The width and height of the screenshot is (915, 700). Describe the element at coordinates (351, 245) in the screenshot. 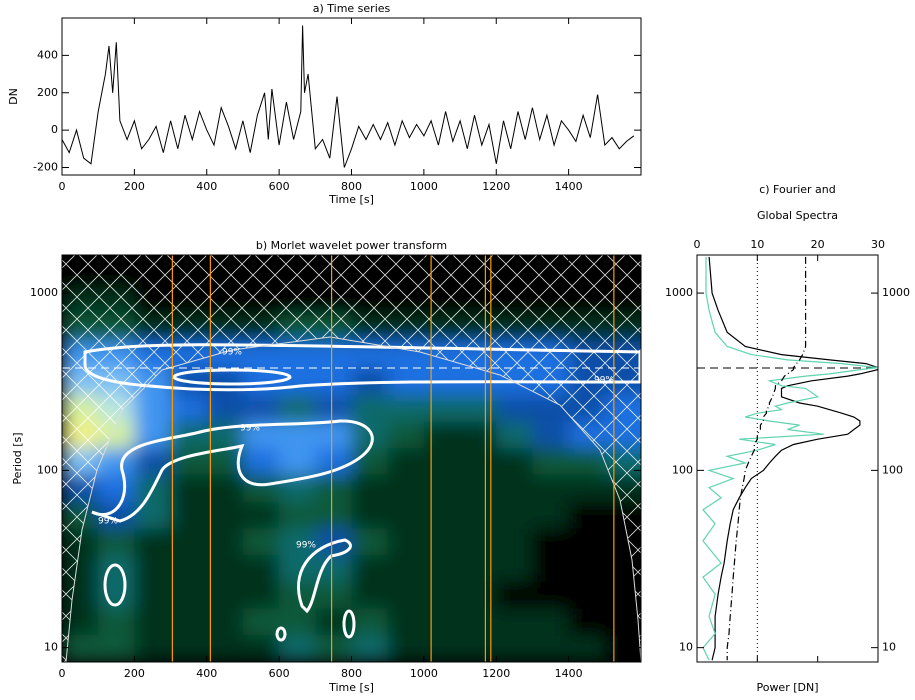

I see `chart-title: b) Morlet wavelet power transform` at that location.